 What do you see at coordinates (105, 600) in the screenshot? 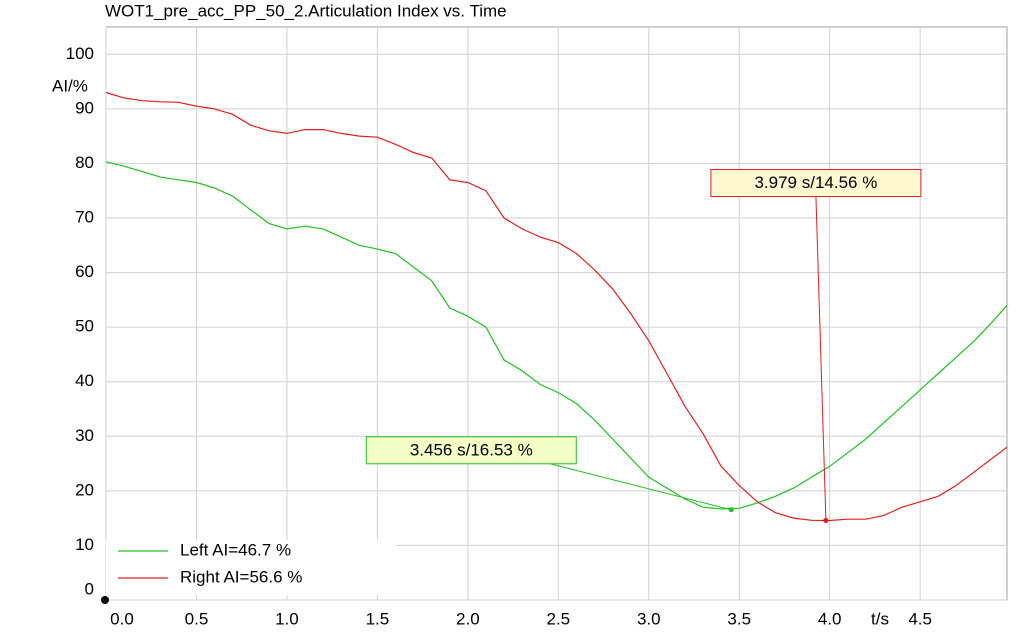
I see `origin-dot` at bounding box center [105, 600].